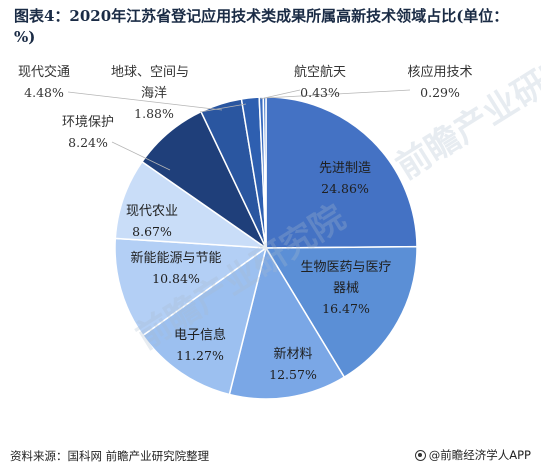 The height and width of the screenshot is (474, 541). Describe the element at coordinates (152, 231) in the screenshot. I see `slice-value-label: 8.67%` at that location.